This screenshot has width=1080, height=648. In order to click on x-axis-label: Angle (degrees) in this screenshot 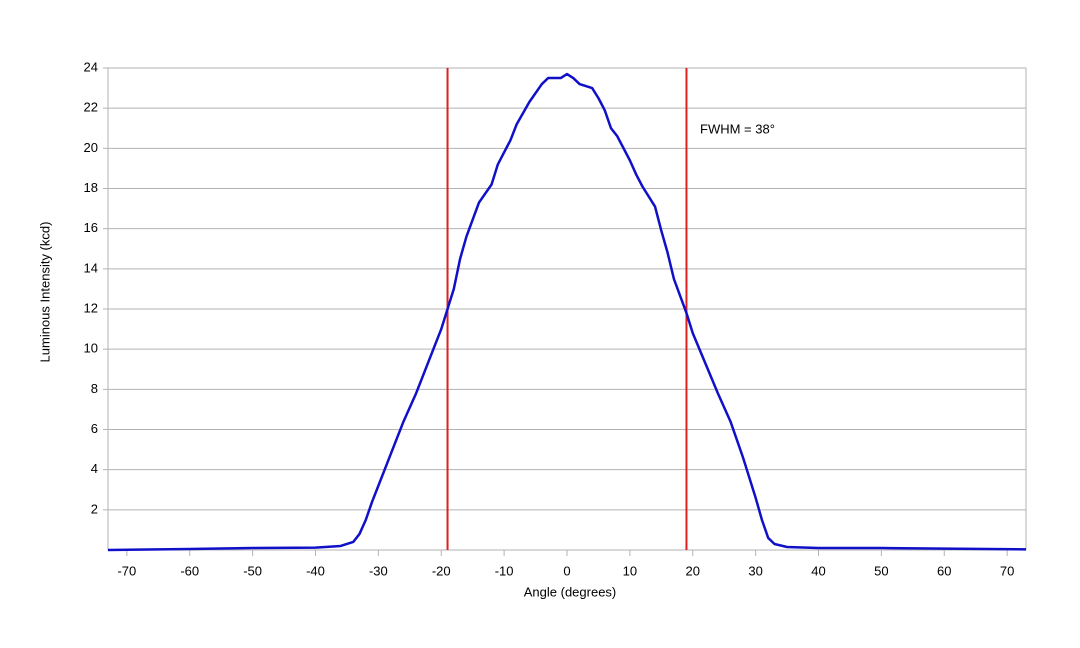, I will do `click(570, 591)`.